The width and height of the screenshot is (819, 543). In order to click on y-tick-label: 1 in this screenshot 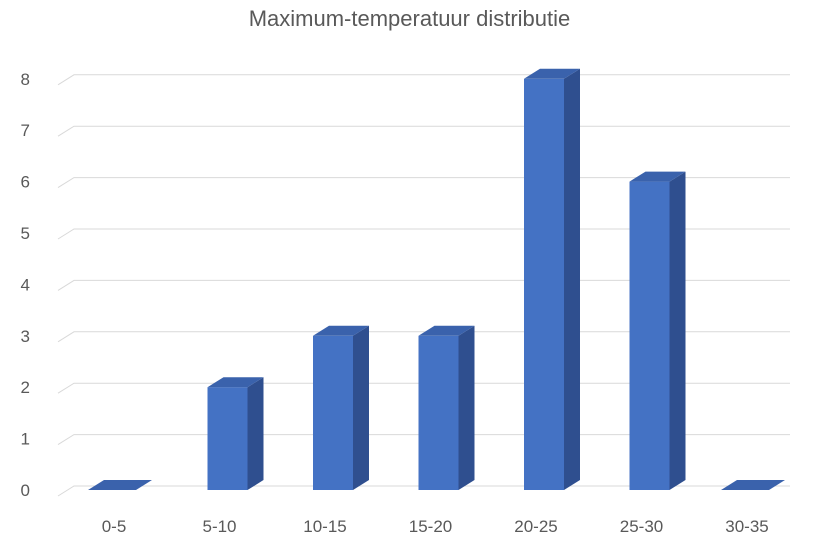, I will do `click(25, 439)`.